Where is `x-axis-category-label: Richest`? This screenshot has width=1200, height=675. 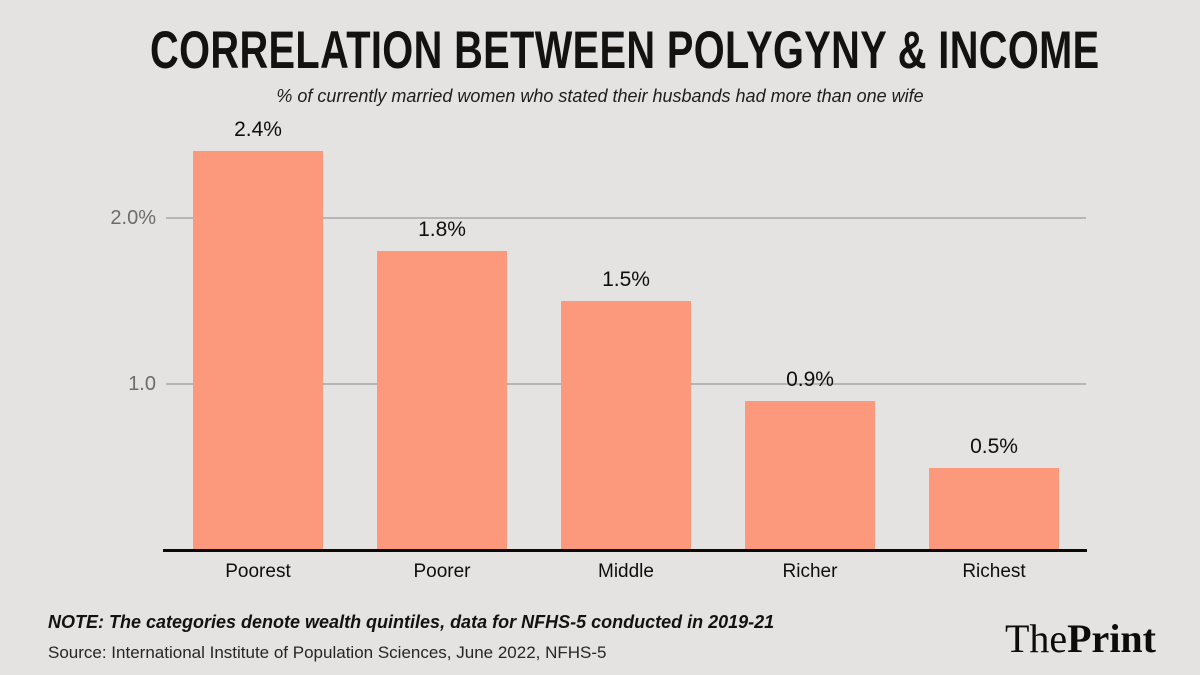 x-axis-category-label: Richest is located at coordinates (994, 571).